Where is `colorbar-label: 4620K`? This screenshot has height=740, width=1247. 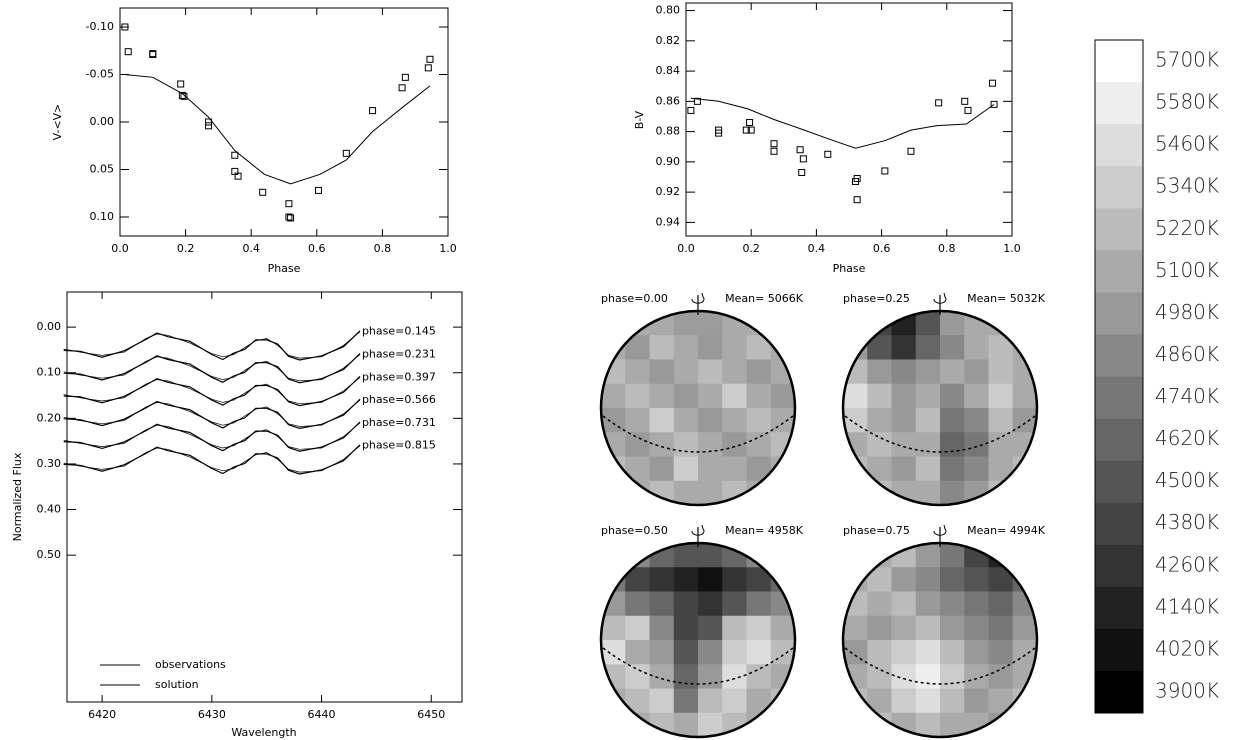 colorbar-label: 4620K is located at coordinates (1187, 438).